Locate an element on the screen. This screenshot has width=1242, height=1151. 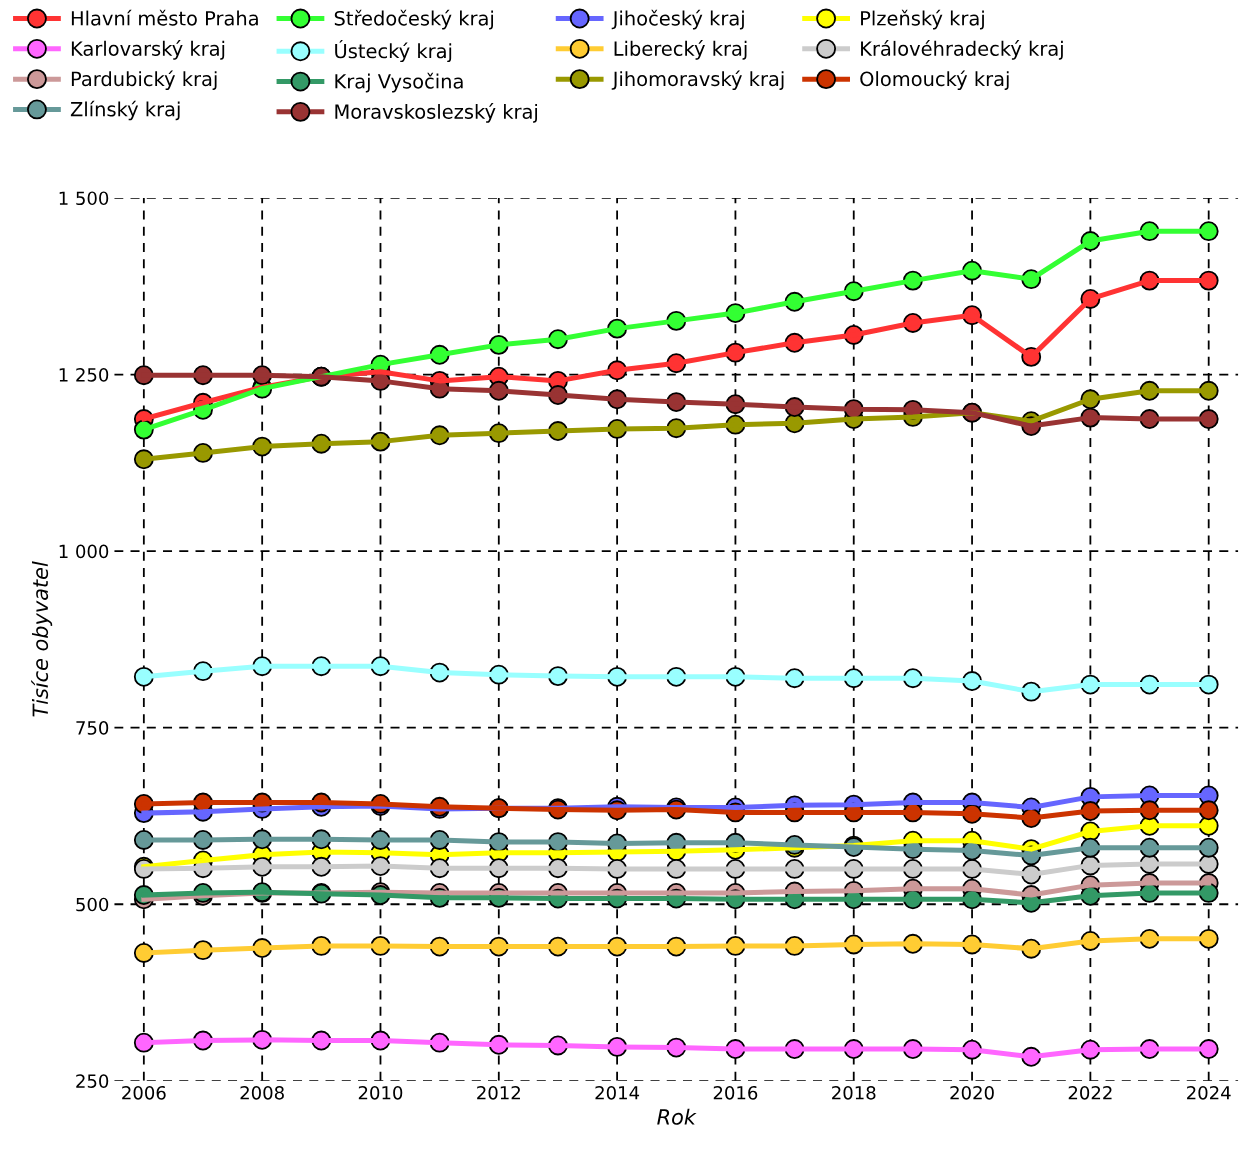
legend-label: Ústecký kraj is located at coordinates (393, 51).